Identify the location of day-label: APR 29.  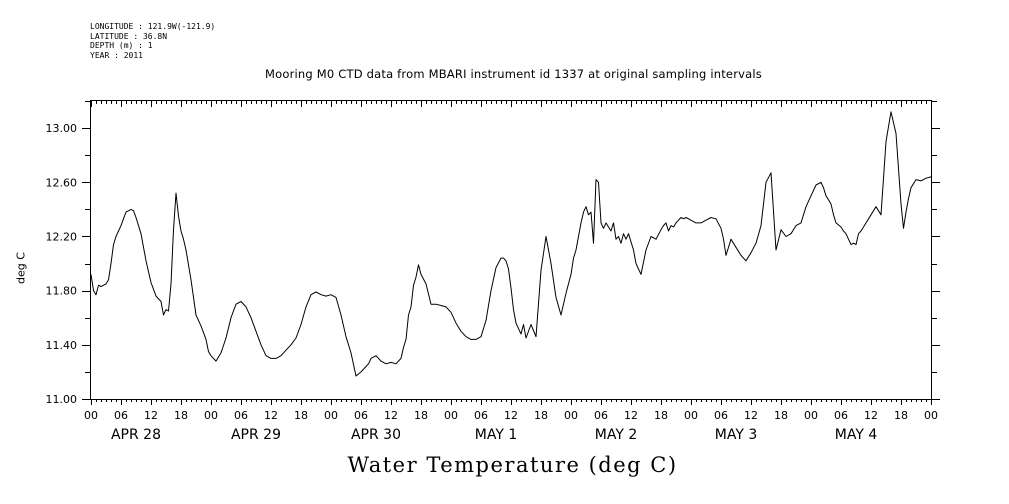
(256, 435).